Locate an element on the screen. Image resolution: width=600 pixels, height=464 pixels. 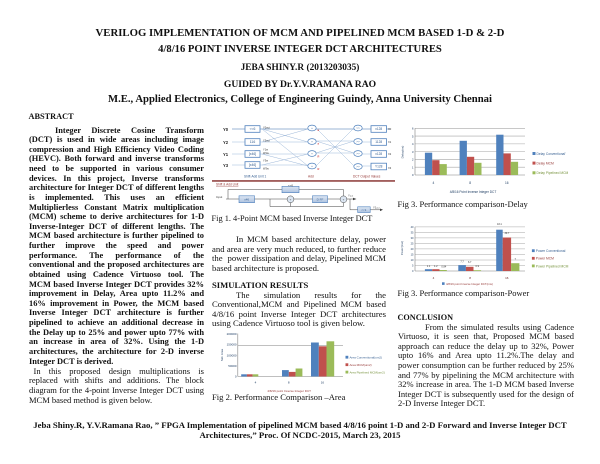
svg-text:4/8/16 point Inverse Integer D: 4/8/16 point Inverse Integer DCT is located at coordinates (289, 391).